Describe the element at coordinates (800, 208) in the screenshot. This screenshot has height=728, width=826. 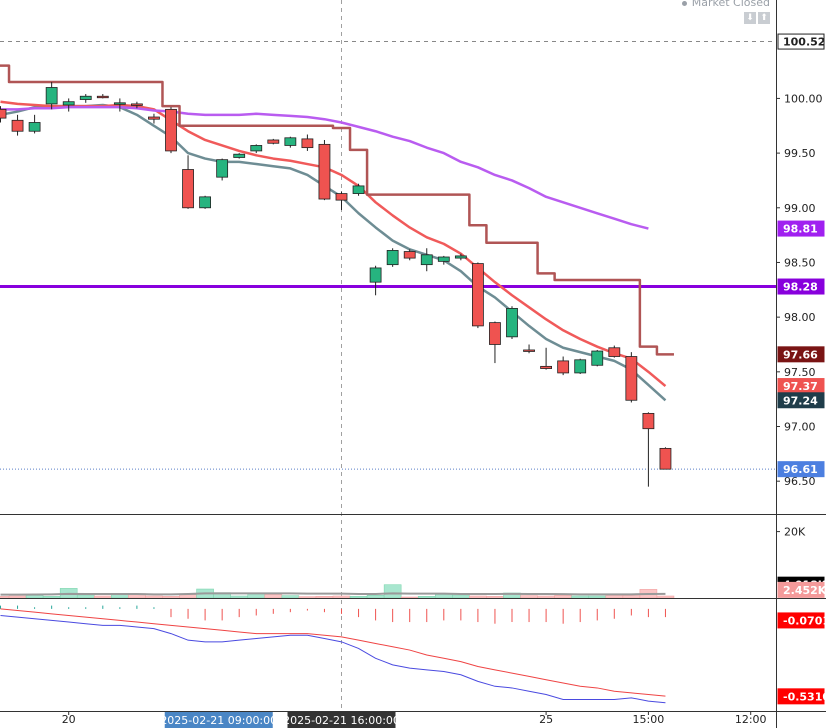
I see `y-tick-label: 99.00` at that location.